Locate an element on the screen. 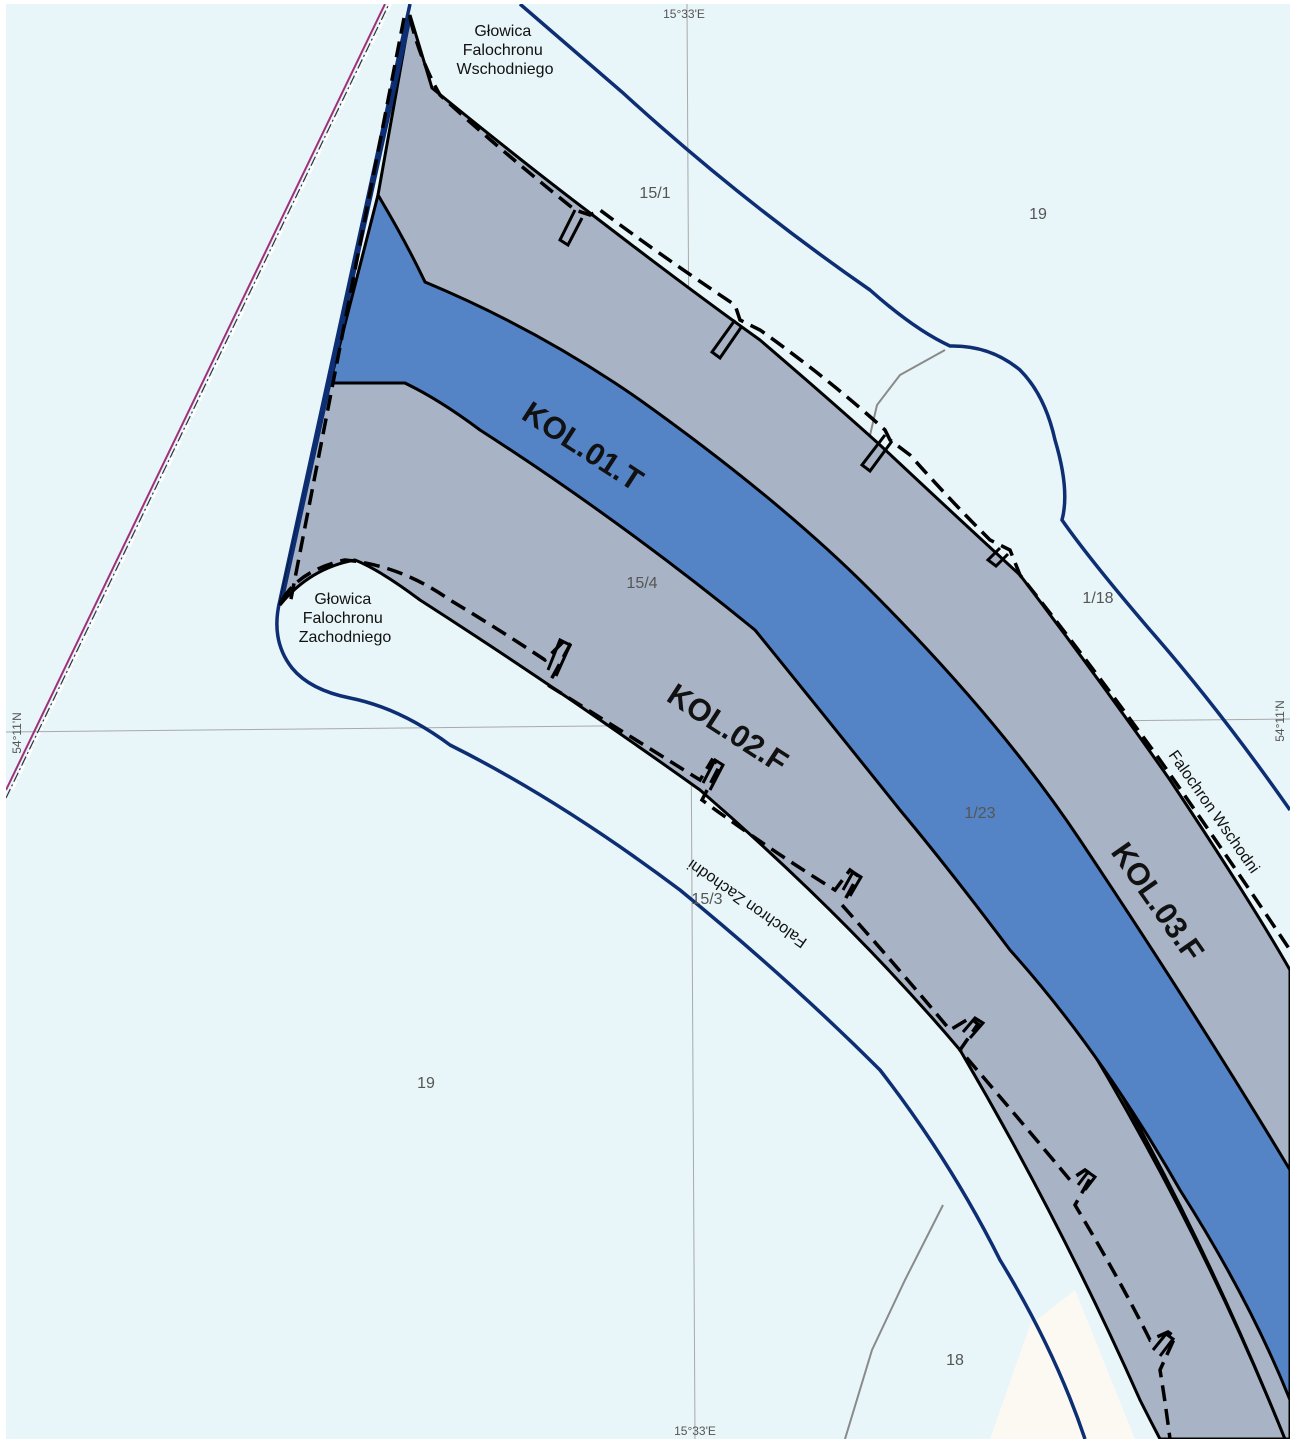 The width and height of the screenshot is (1298, 1439). breakwater-east-notches is located at coordinates (784, 388).